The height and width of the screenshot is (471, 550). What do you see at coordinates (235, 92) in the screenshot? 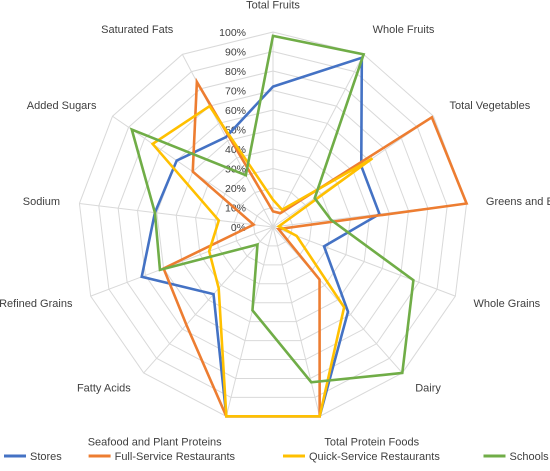
I see `tick-label: 70%` at bounding box center [235, 92].